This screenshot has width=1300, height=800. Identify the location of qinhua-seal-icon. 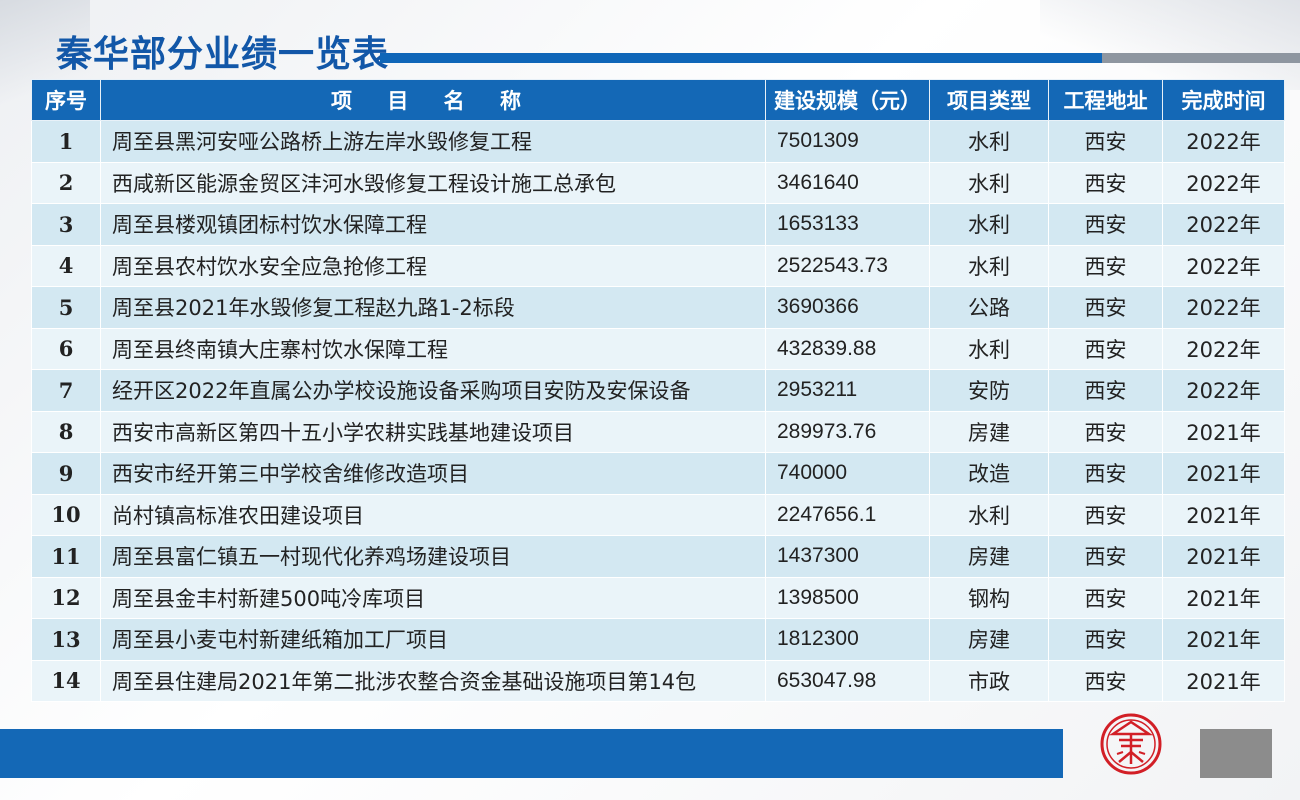
(1131, 744).